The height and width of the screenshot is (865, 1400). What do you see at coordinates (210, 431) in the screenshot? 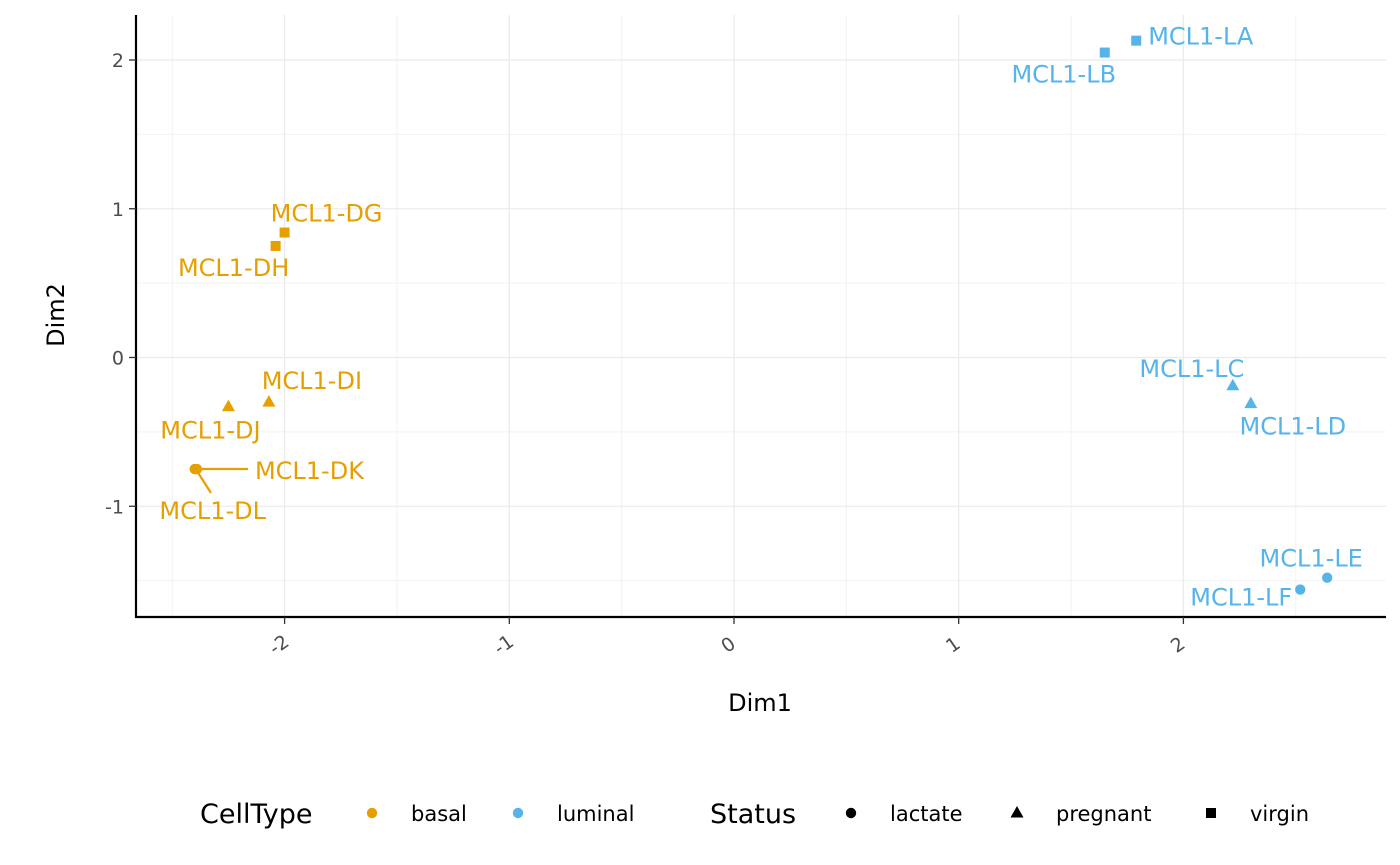
I see `point-label: MCL1-DJ` at bounding box center [210, 431].